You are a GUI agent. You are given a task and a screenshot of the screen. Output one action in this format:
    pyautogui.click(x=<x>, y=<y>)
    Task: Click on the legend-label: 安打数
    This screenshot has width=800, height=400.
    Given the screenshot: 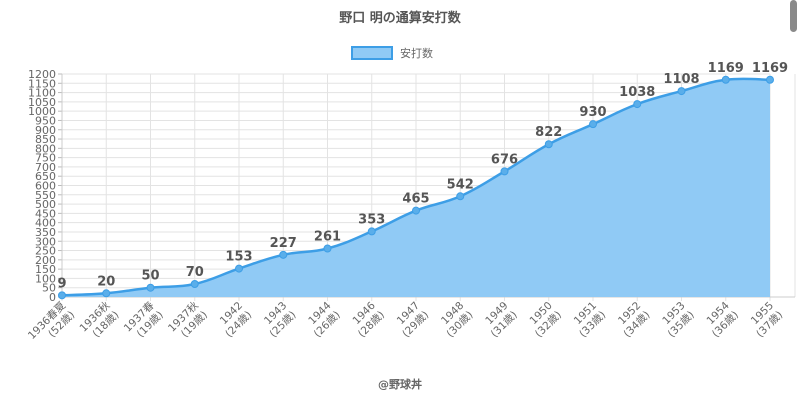 What is the action you would take?
    pyautogui.click(x=416, y=53)
    